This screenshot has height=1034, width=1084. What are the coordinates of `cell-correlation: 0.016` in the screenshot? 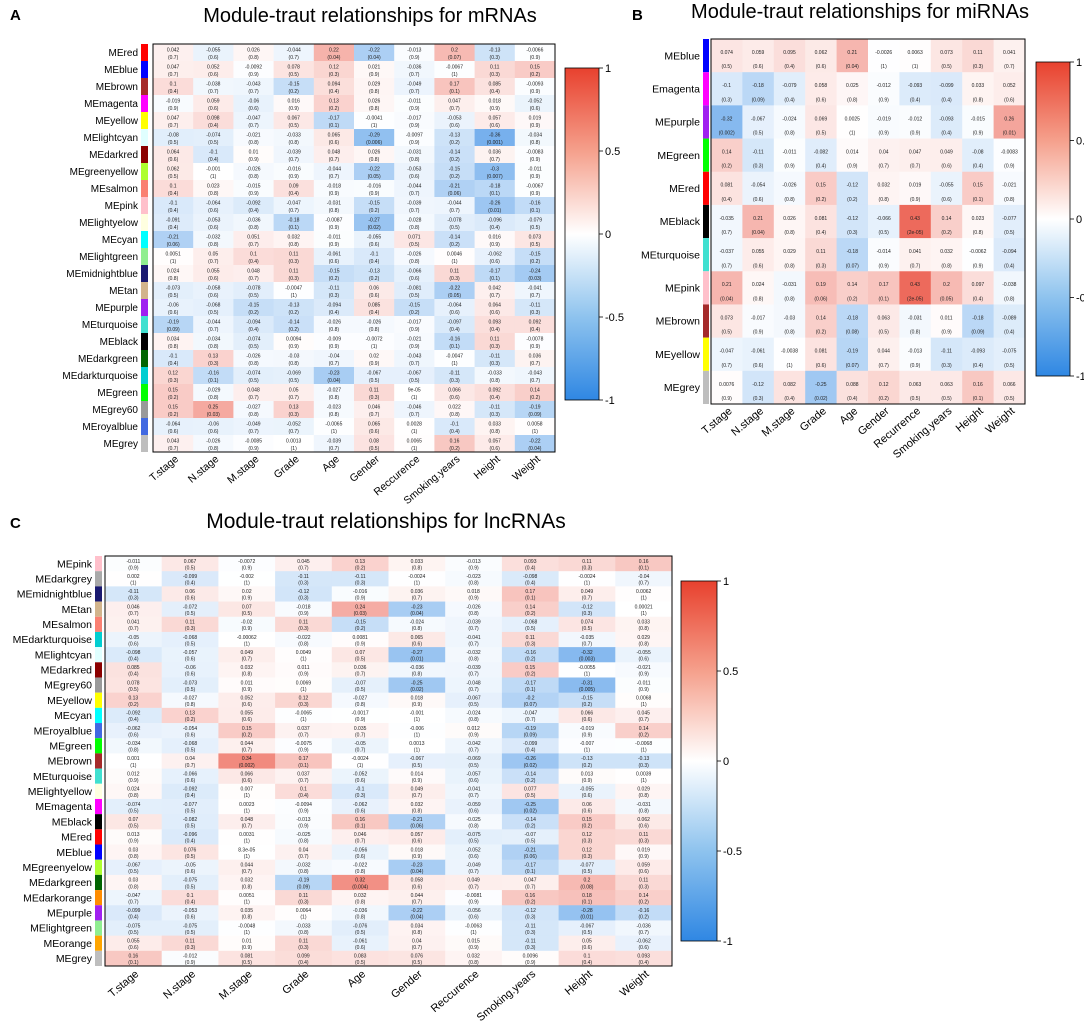 It's located at (494, 238).